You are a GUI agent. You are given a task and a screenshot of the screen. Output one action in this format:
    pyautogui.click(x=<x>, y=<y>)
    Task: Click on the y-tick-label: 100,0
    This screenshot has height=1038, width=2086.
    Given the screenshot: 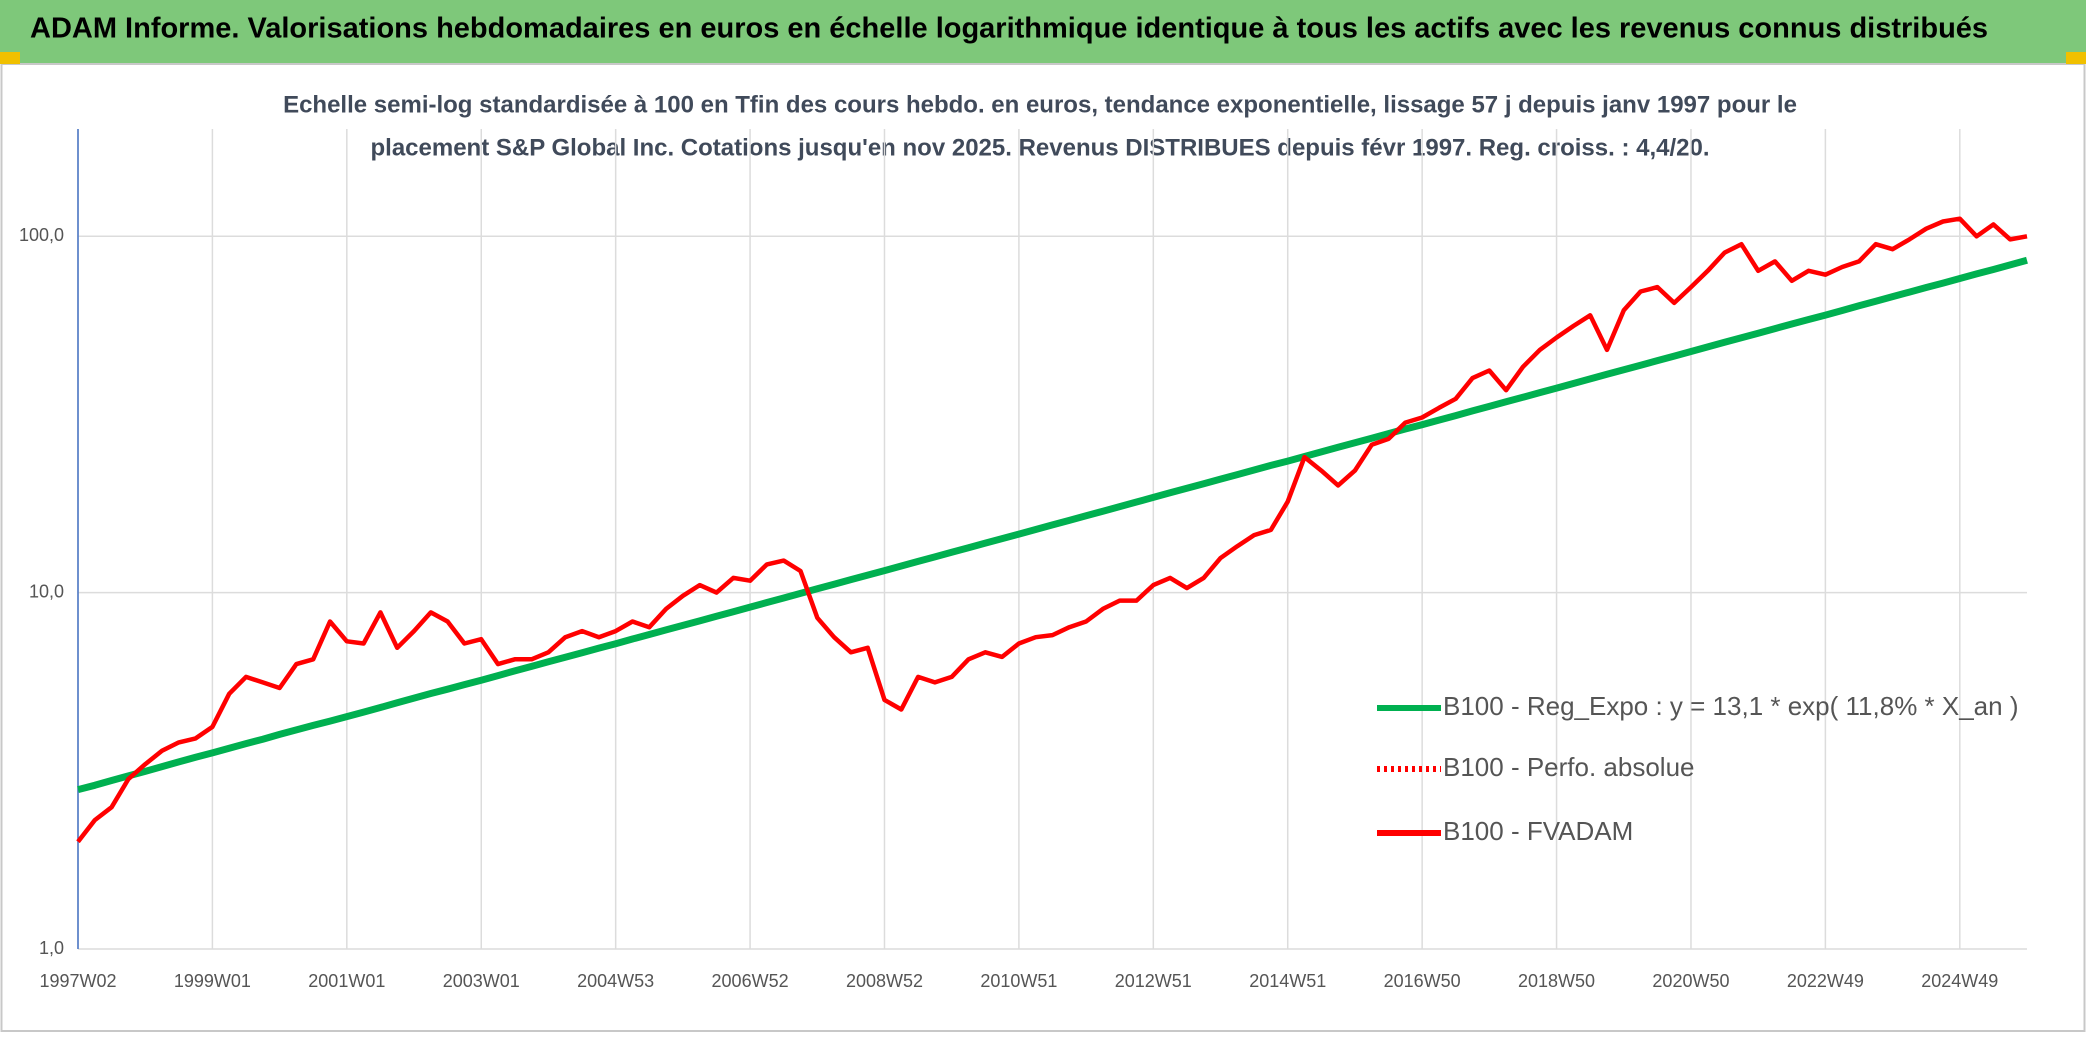 What is the action you would take?
    pyautogui.click(x=41, y=235)
    